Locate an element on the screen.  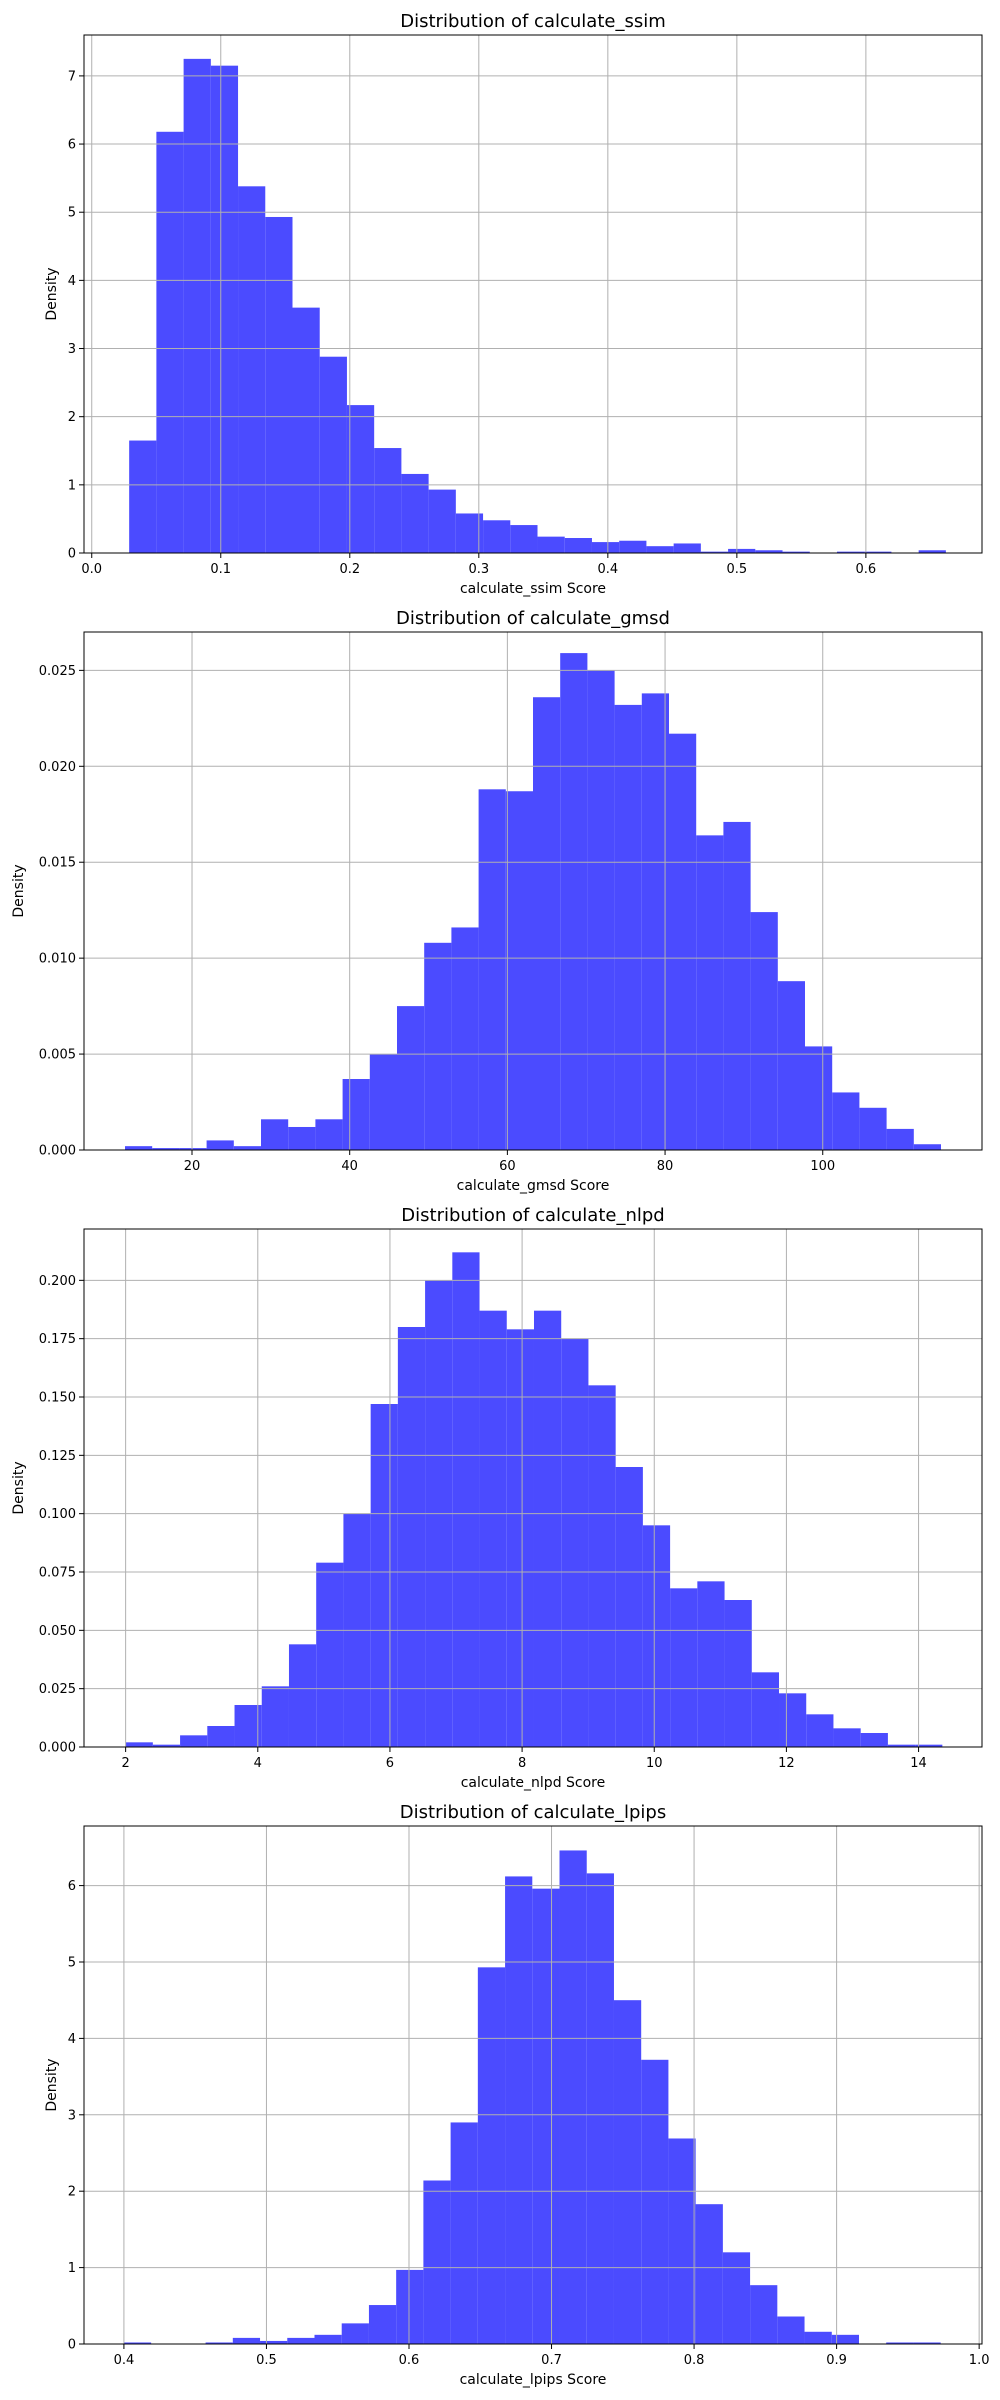
x-tick-label: 0.6 is located at coordinates (866, 569).